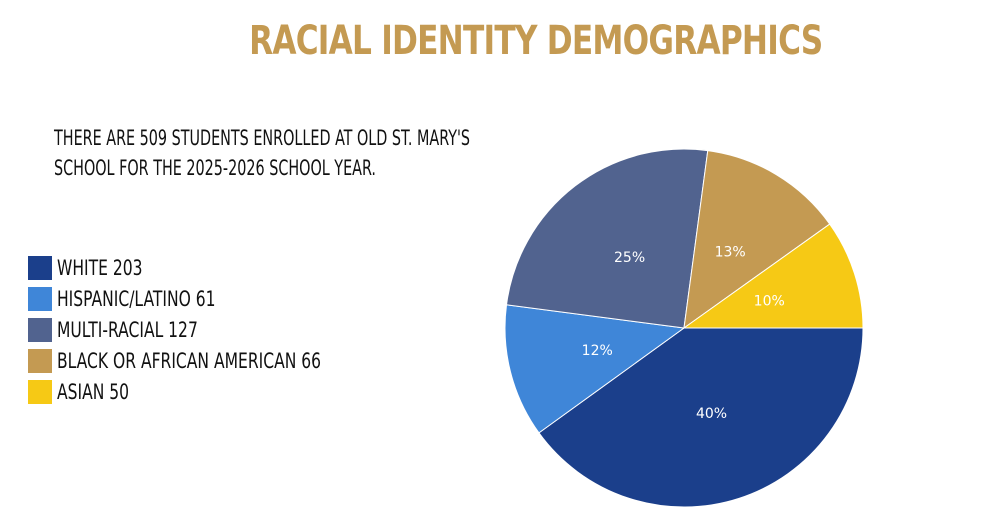 Image resolution: width=982 pixels, height=527 pixels. I want to click on legend-swatch-black-african-american, so click(40, 360).